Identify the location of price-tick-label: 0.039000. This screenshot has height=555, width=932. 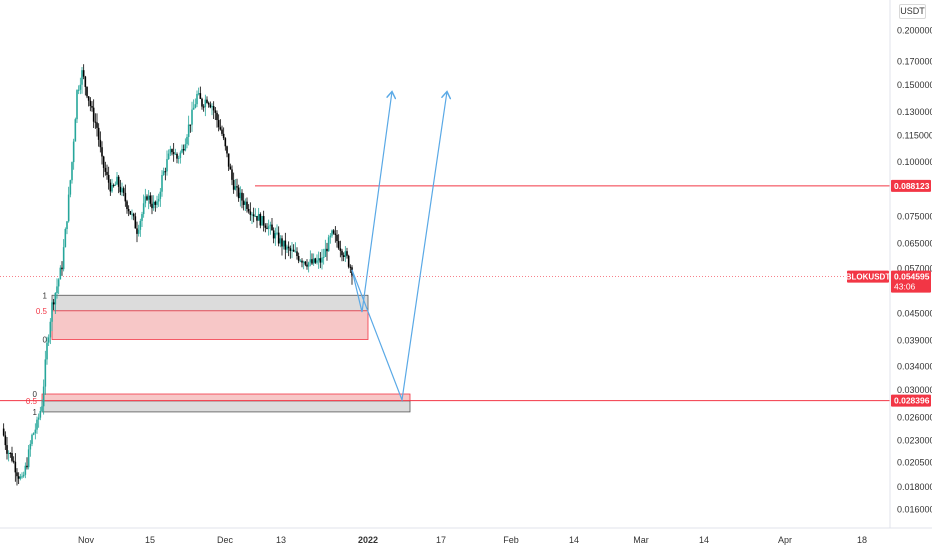
(914, 340).